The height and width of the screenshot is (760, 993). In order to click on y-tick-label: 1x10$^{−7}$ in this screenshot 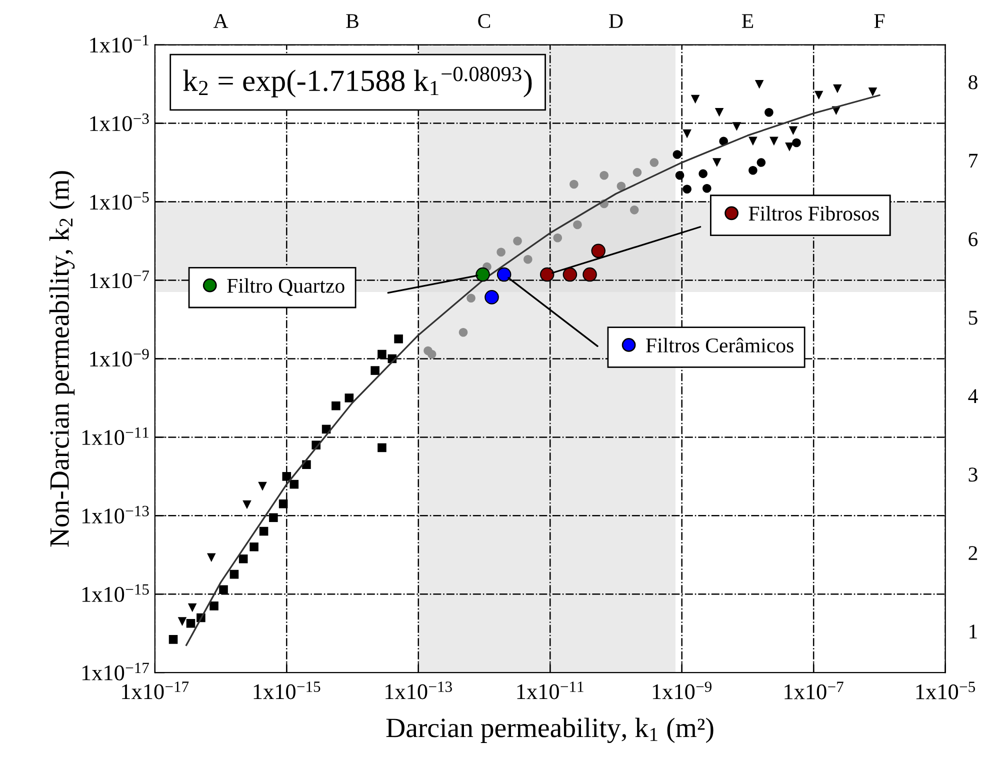, I will do `click(119, 279)`.